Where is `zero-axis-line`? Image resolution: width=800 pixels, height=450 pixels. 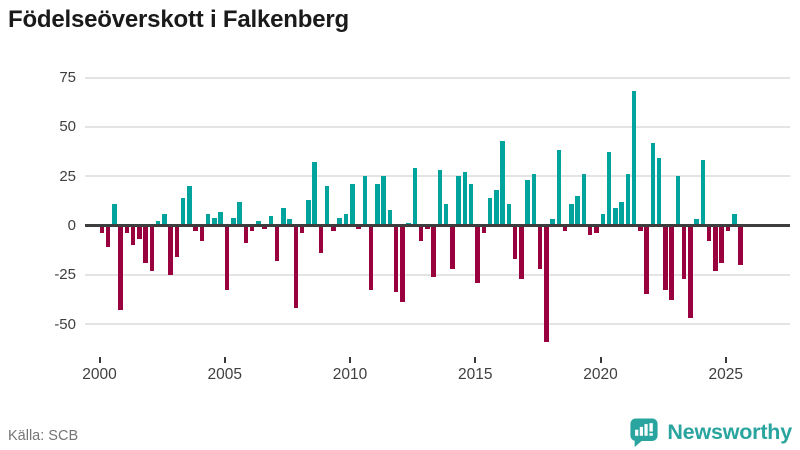
zero-axis-line is located at coordinates (437, 225).